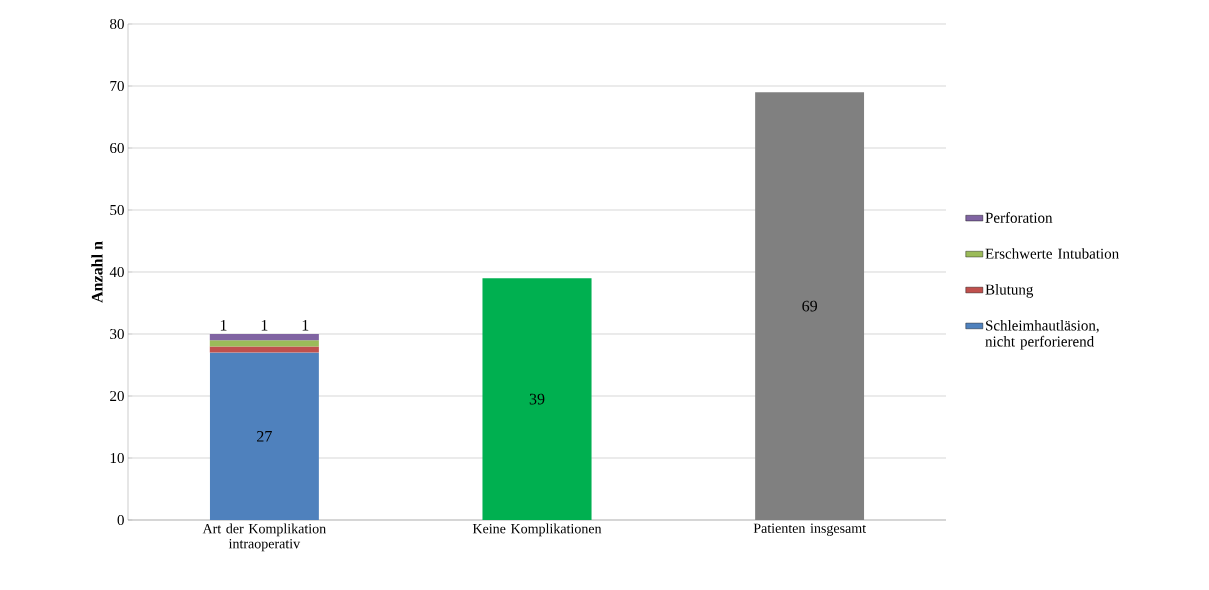 The width and height of the screenshot is (1209, 590). I want to click on legend-label: Blutung, so click(1009, 291).